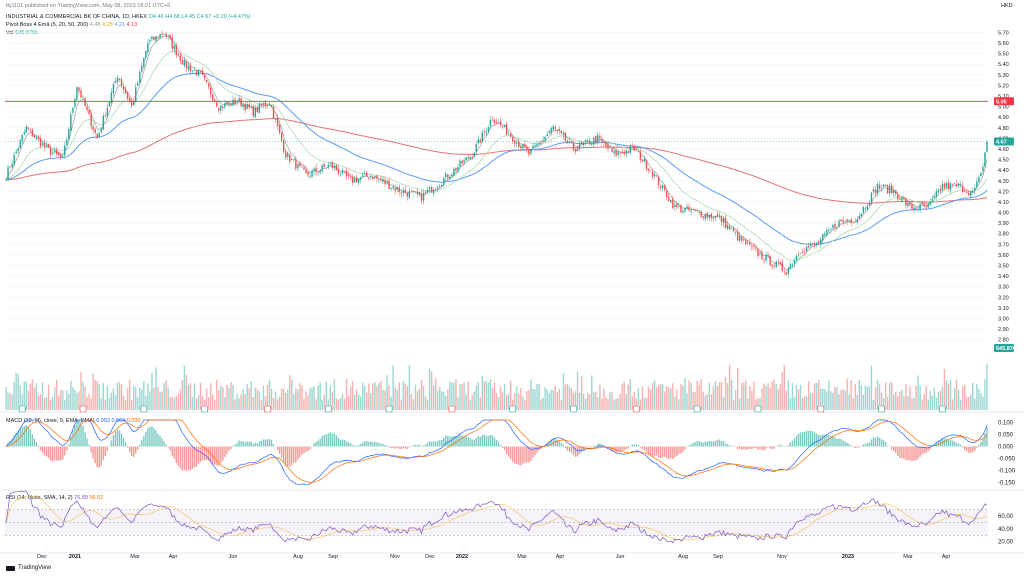 Image resolution: width=1024 pixels, height=576 pixels. I want to click on volume-legend: Vol 645.876k, so click(22, 33).